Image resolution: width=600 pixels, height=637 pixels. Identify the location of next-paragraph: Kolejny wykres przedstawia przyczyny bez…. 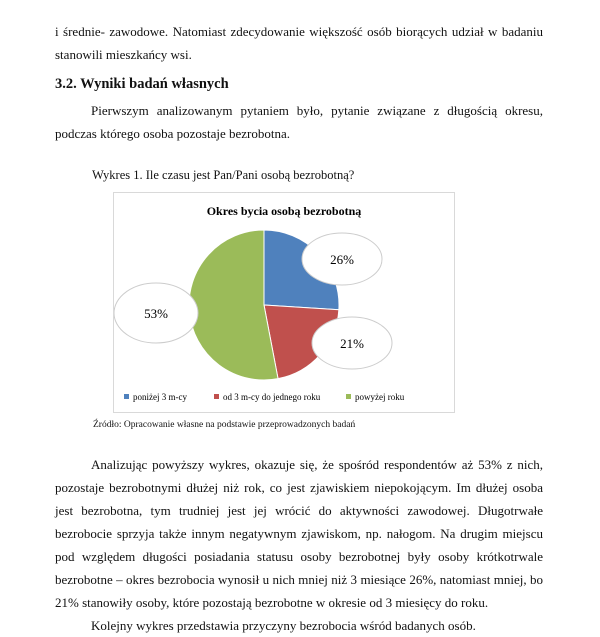
(283, 625).